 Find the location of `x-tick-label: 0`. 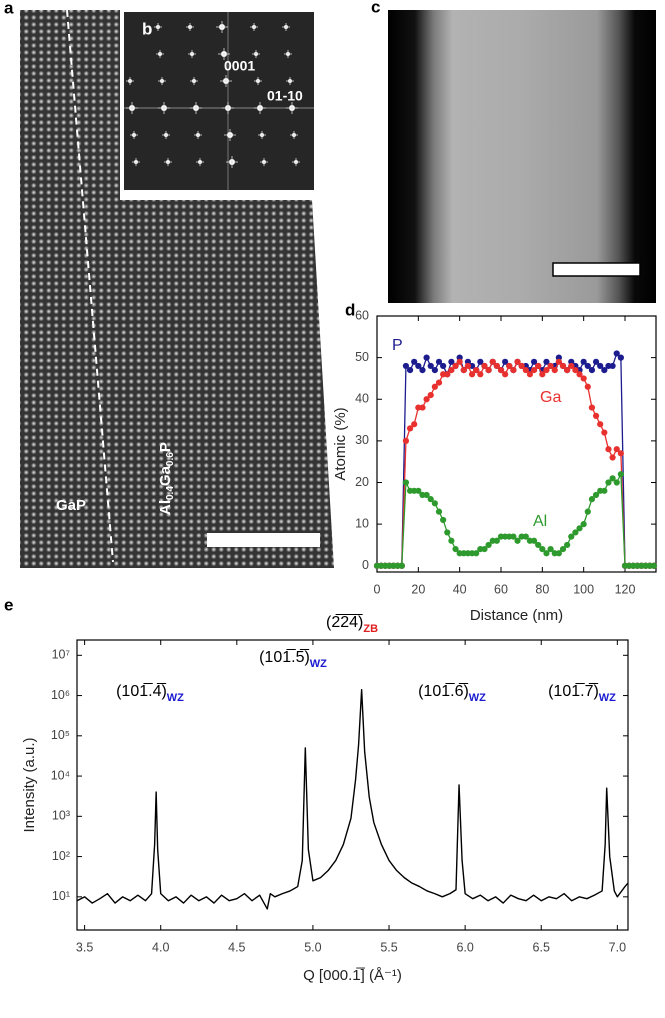

x-tick-label: 0 is located at coordinates (377, 589).